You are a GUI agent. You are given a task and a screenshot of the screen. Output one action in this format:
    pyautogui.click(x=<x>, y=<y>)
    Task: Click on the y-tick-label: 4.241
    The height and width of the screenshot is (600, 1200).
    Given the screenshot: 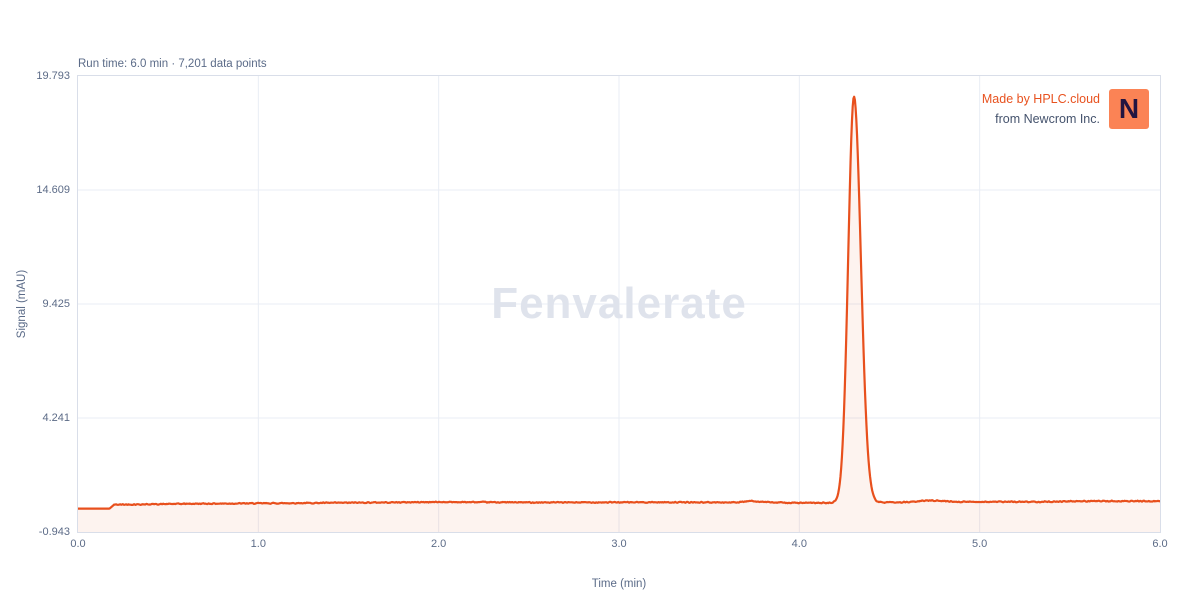 What is the action you would take?
    pyautogui.click(x=56, y=418)
    